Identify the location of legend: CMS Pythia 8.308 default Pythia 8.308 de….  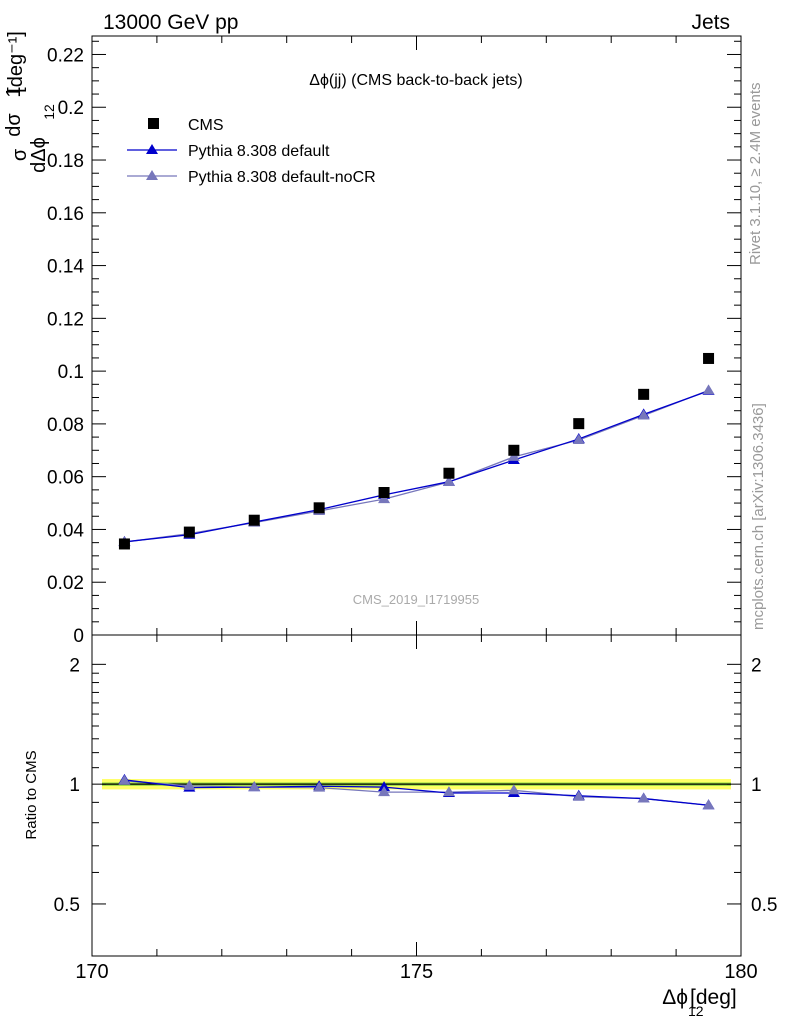
(251, 151).